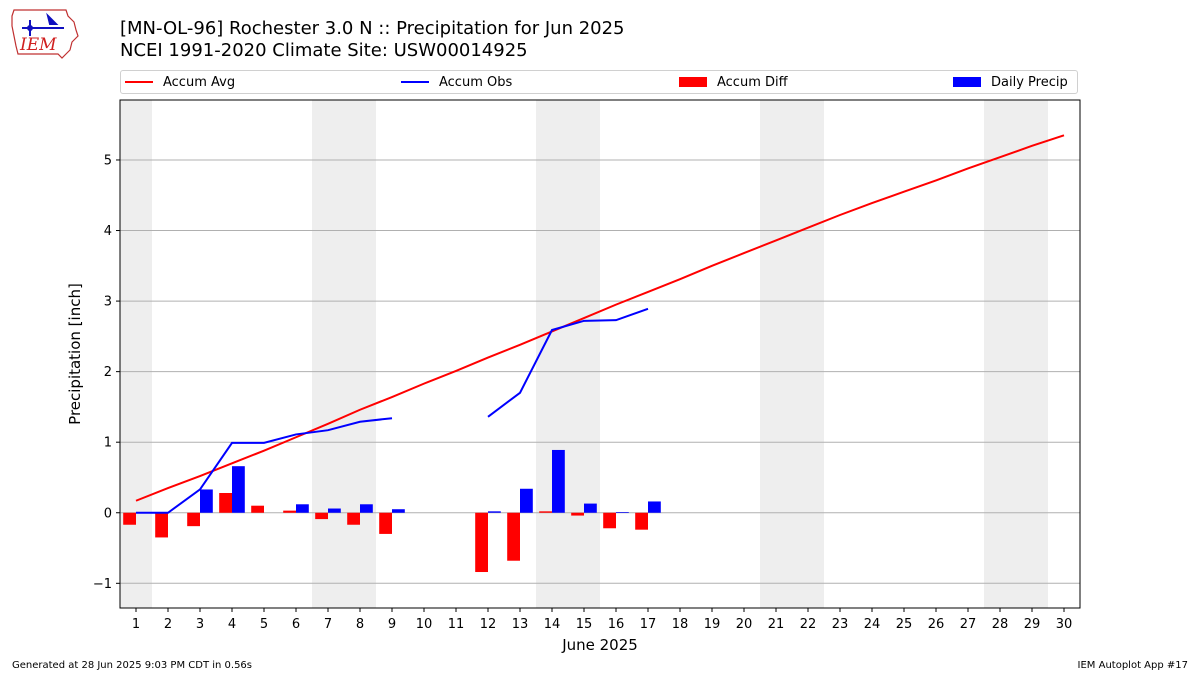 Image resolution: width=1200 pixels, height=675 pixels. What do you see at coordinates (648, 624) in the screenshot?
I see `xtick-label-17: 17` at bounding box center [648, 624].